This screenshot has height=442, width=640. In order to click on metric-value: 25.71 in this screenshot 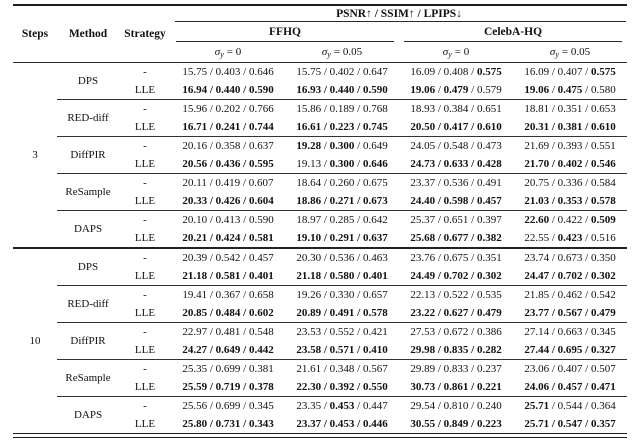, I will do `click(537, 406)`.